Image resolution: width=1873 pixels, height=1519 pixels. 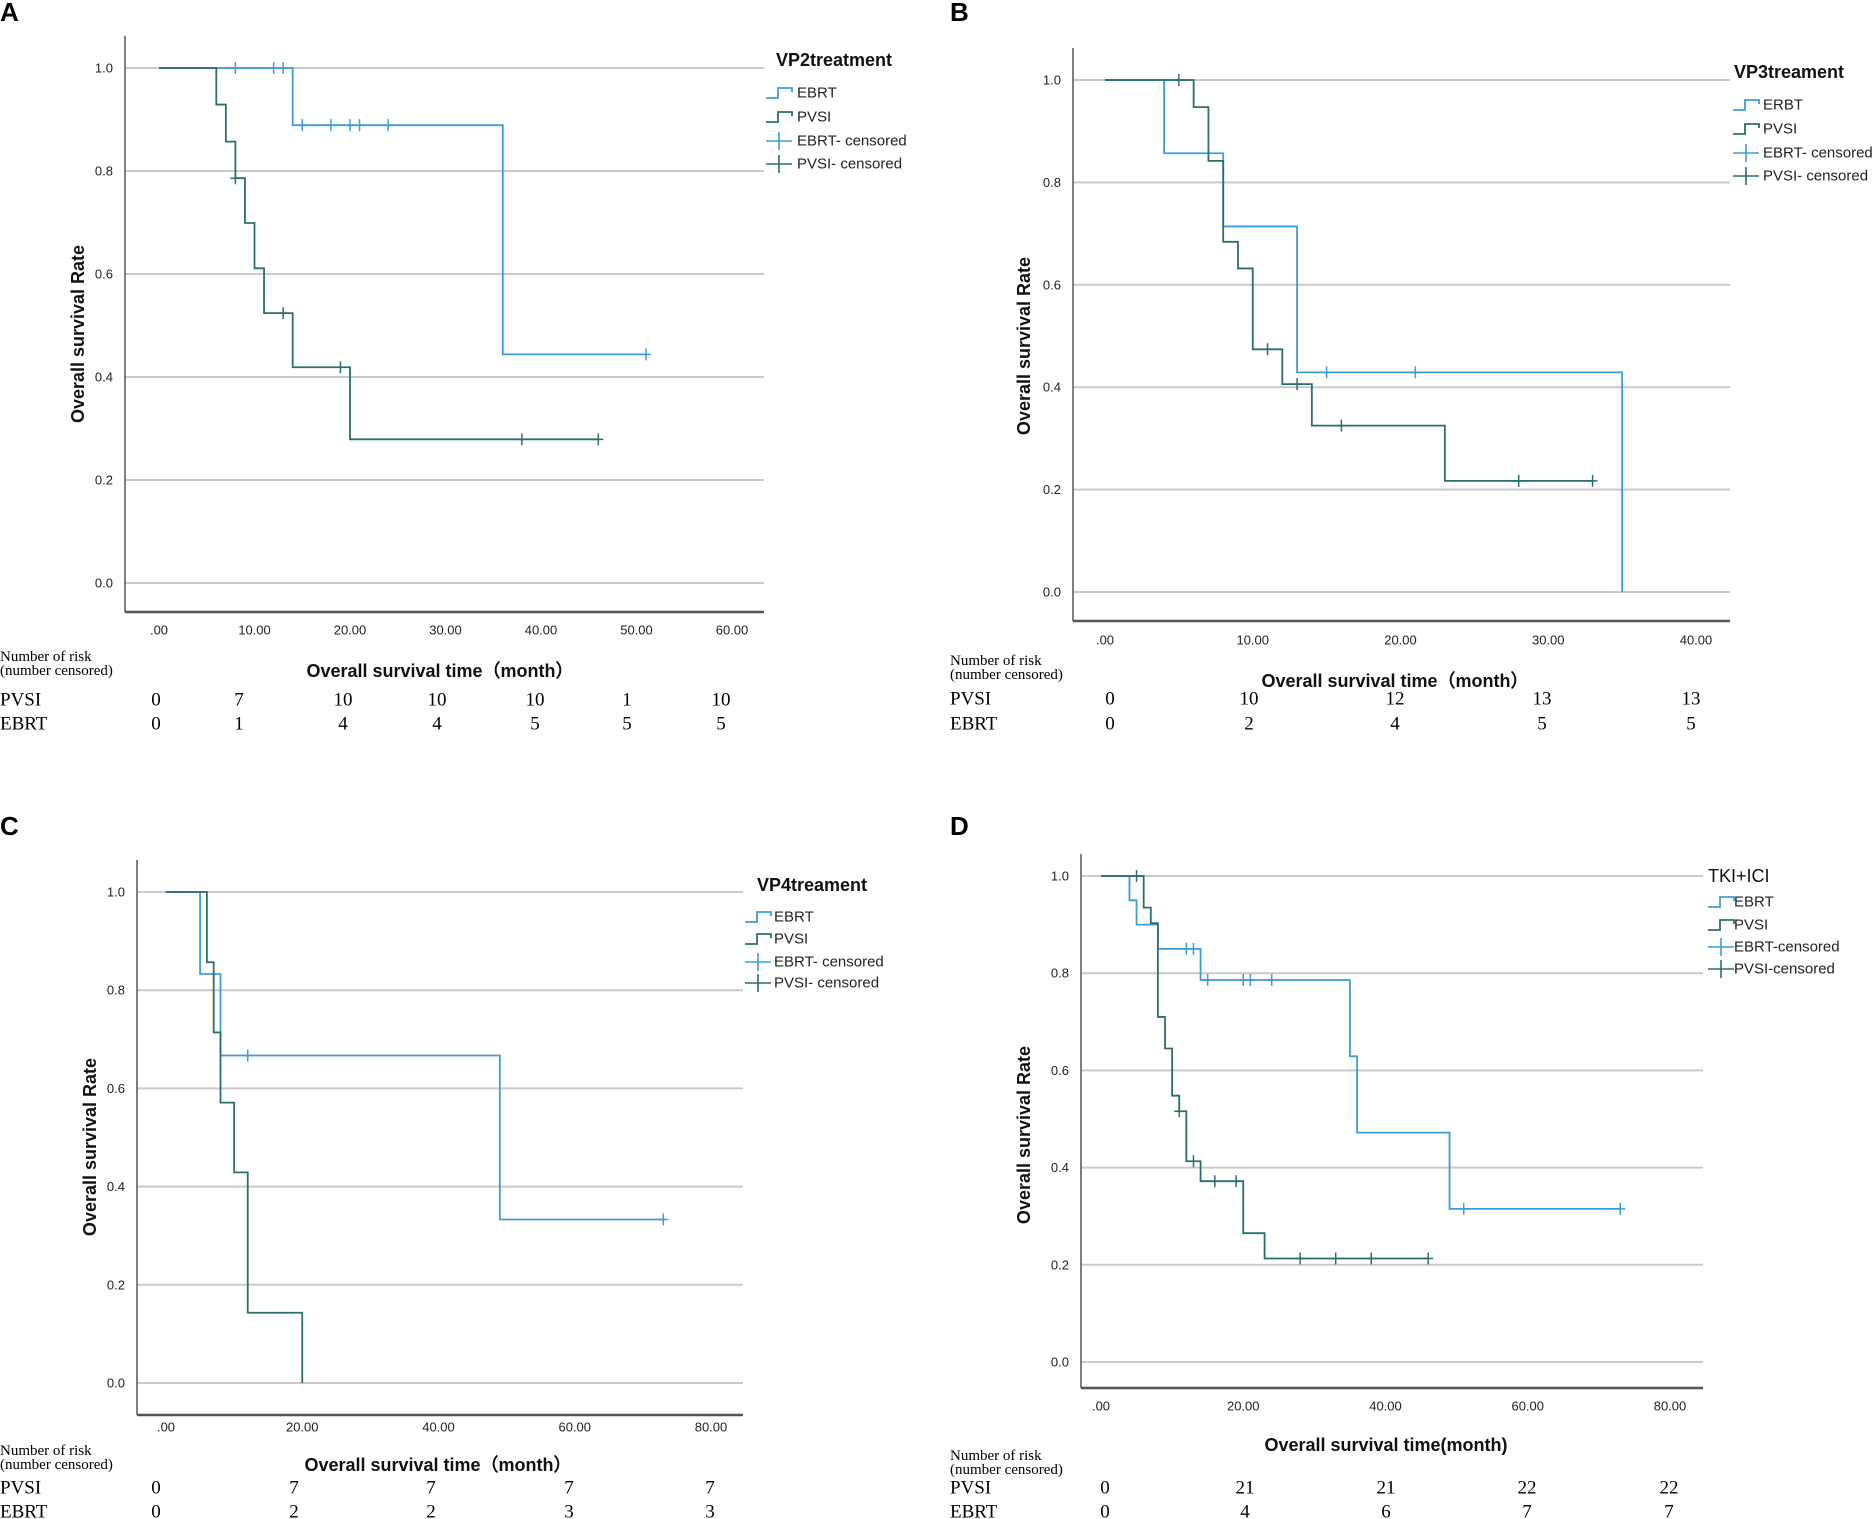 I want to click on x-tick-label: 80.00, so click(x=1670, y=1406).